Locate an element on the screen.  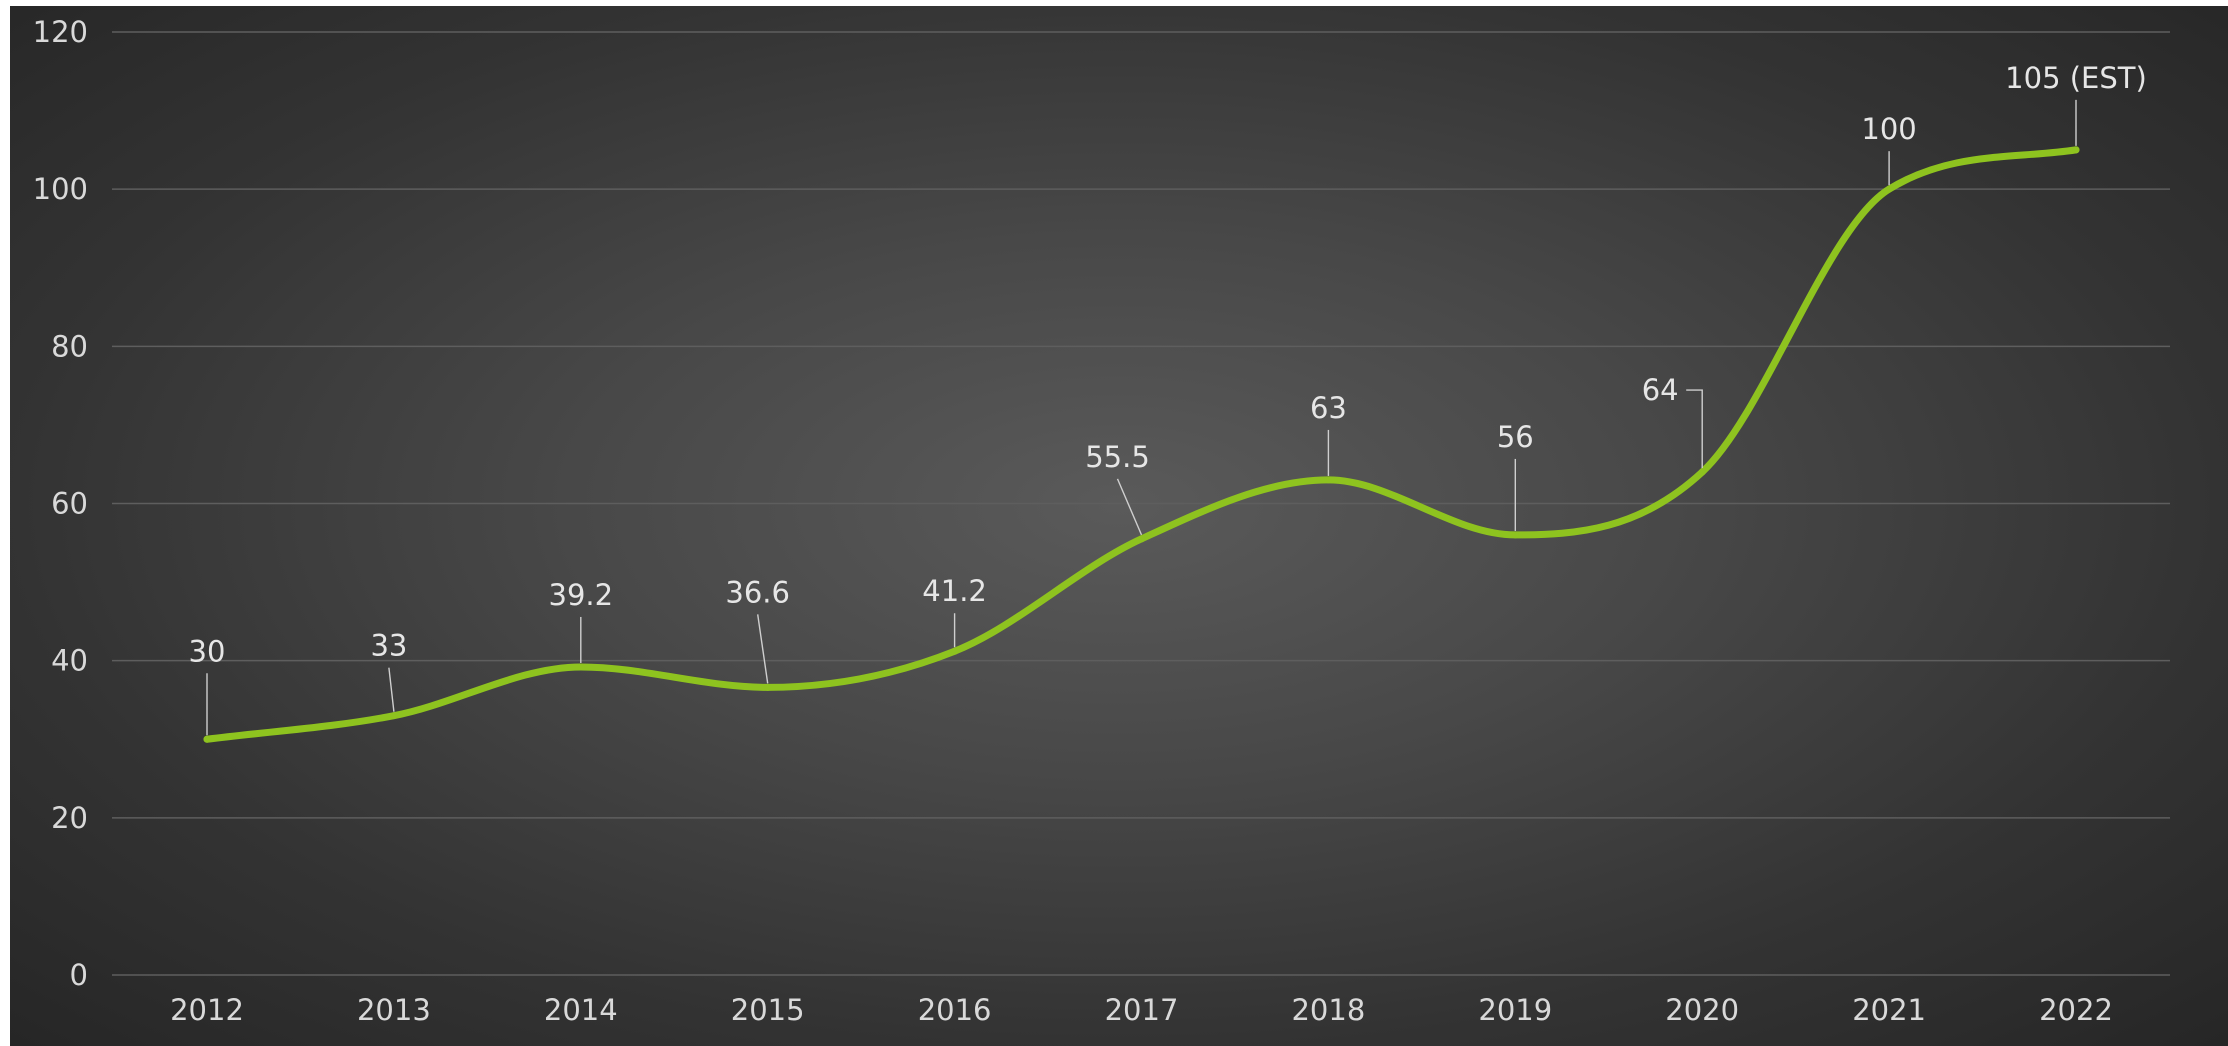
x-tick-label: 2017 is located at coordinates (1142, 1010).